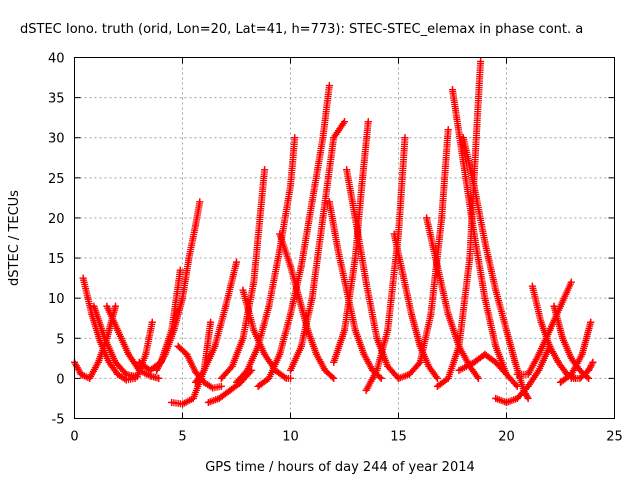 Image resolution: width=640 pixels, height=480 pixels. Describe the element at coordinates (56, 99) in the screenshot. I see `y-tick-label: 35` at that location.